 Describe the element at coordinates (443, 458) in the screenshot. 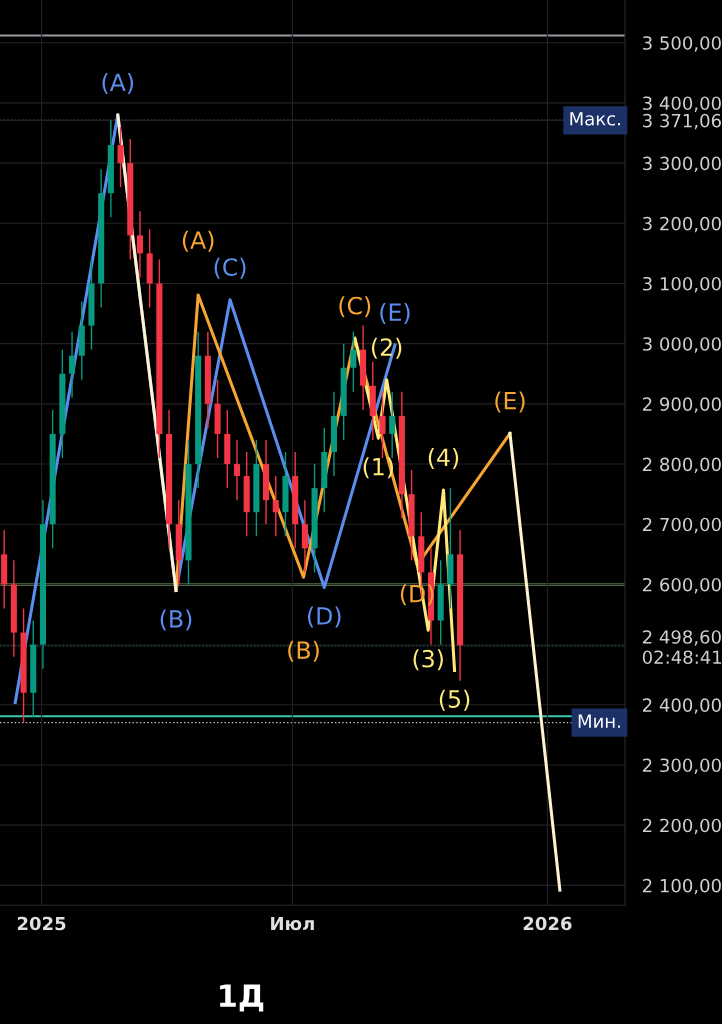

I see `annotation: (4)` at that location.